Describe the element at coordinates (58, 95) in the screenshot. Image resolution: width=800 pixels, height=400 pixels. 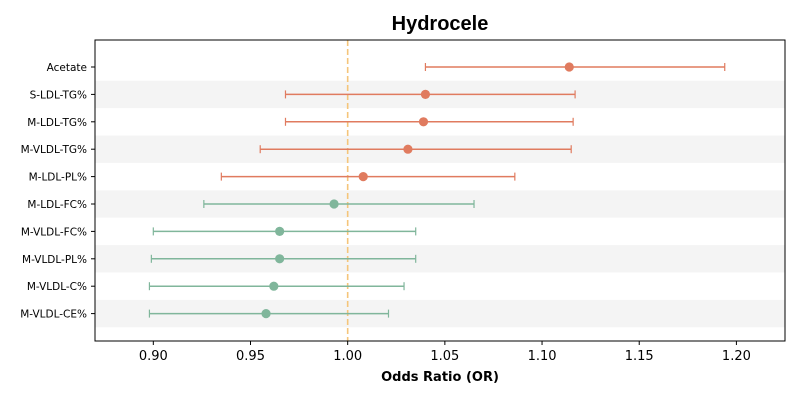
I see `category-label: S-LDL-TG%` at that location.